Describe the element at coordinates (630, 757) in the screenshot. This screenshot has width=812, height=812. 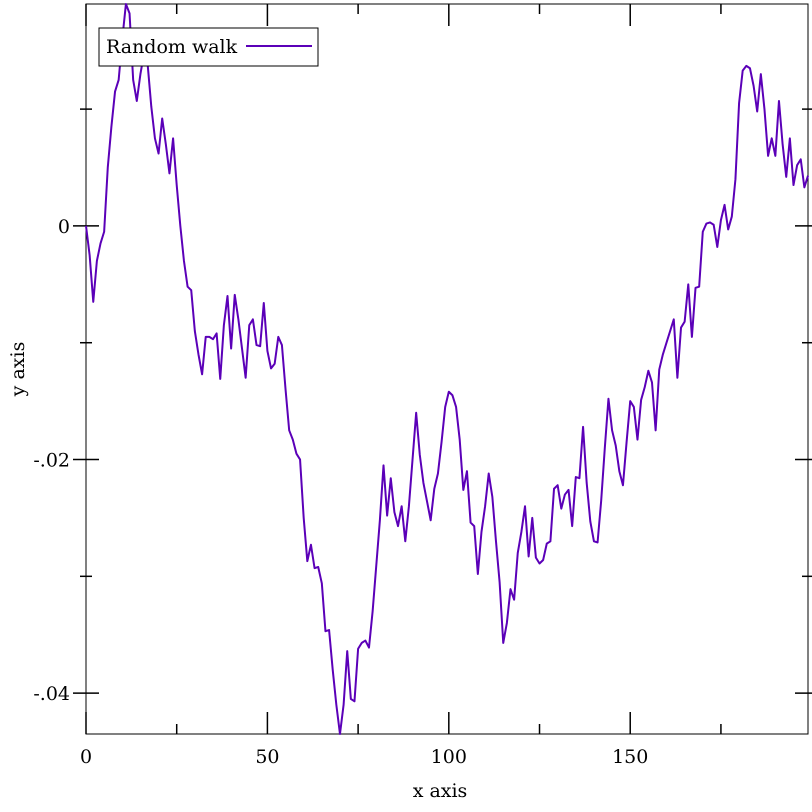
I see `x-tick-label: 150` at that location.